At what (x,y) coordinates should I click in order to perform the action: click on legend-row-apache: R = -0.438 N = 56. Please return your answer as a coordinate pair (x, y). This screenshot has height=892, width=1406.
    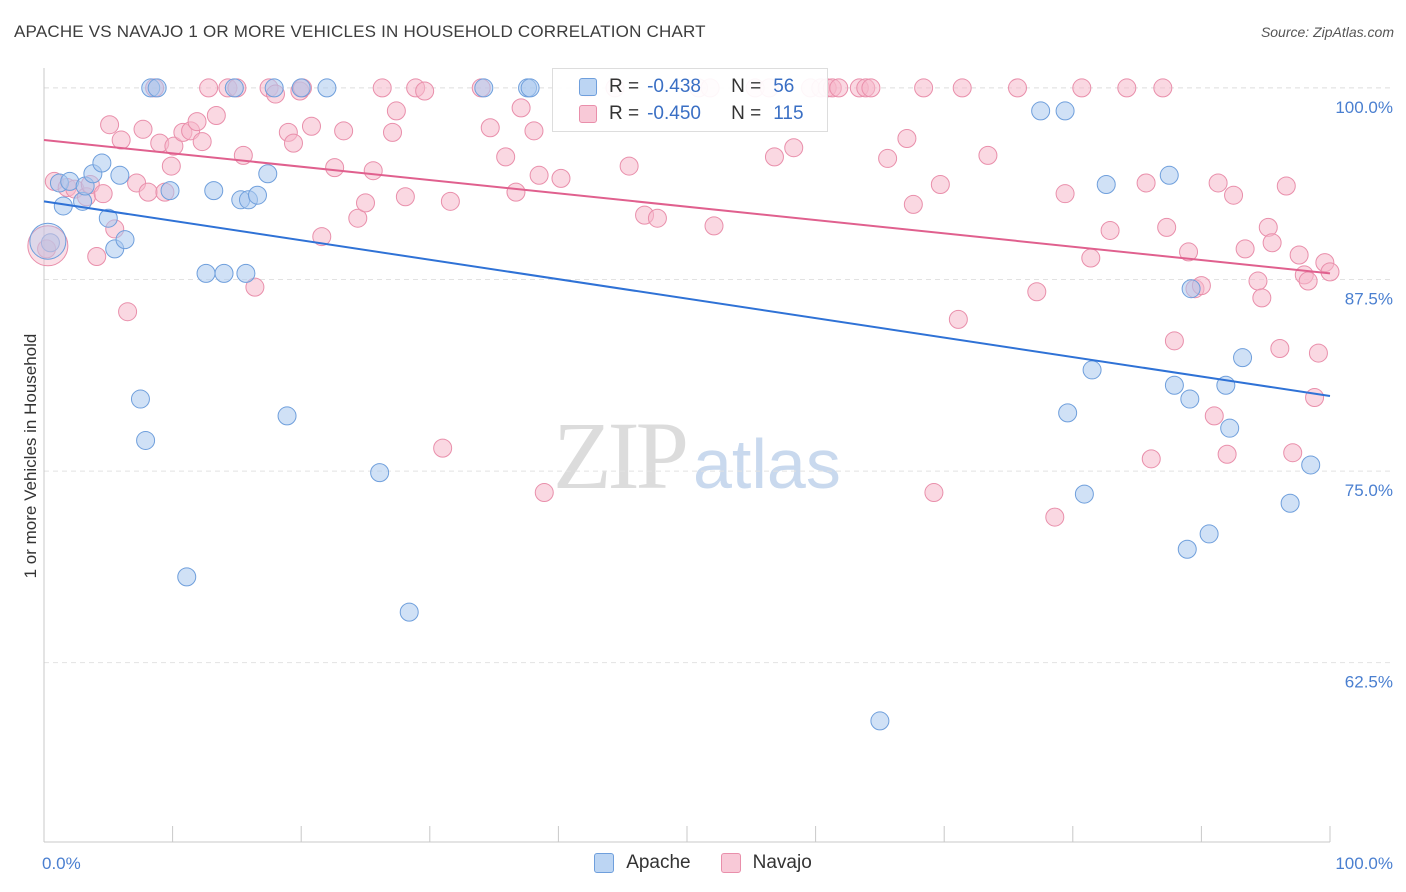
    Looking at the image, I should click on (686, 87).